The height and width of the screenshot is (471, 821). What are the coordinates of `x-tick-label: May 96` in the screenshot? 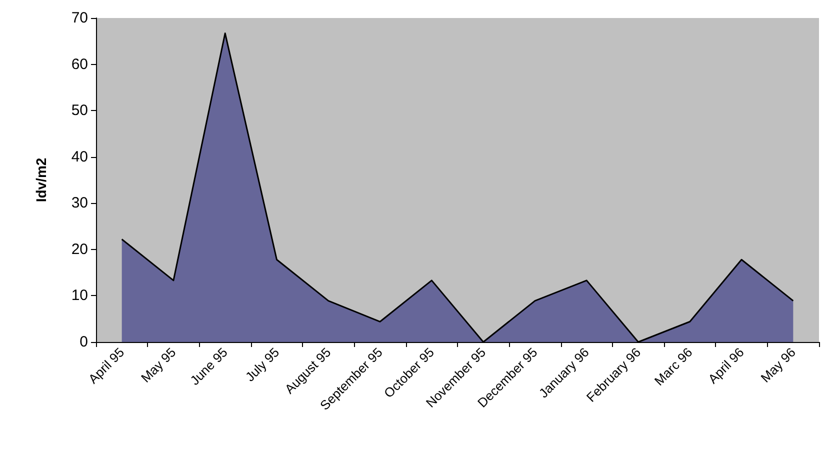 It's located at (778, 365).